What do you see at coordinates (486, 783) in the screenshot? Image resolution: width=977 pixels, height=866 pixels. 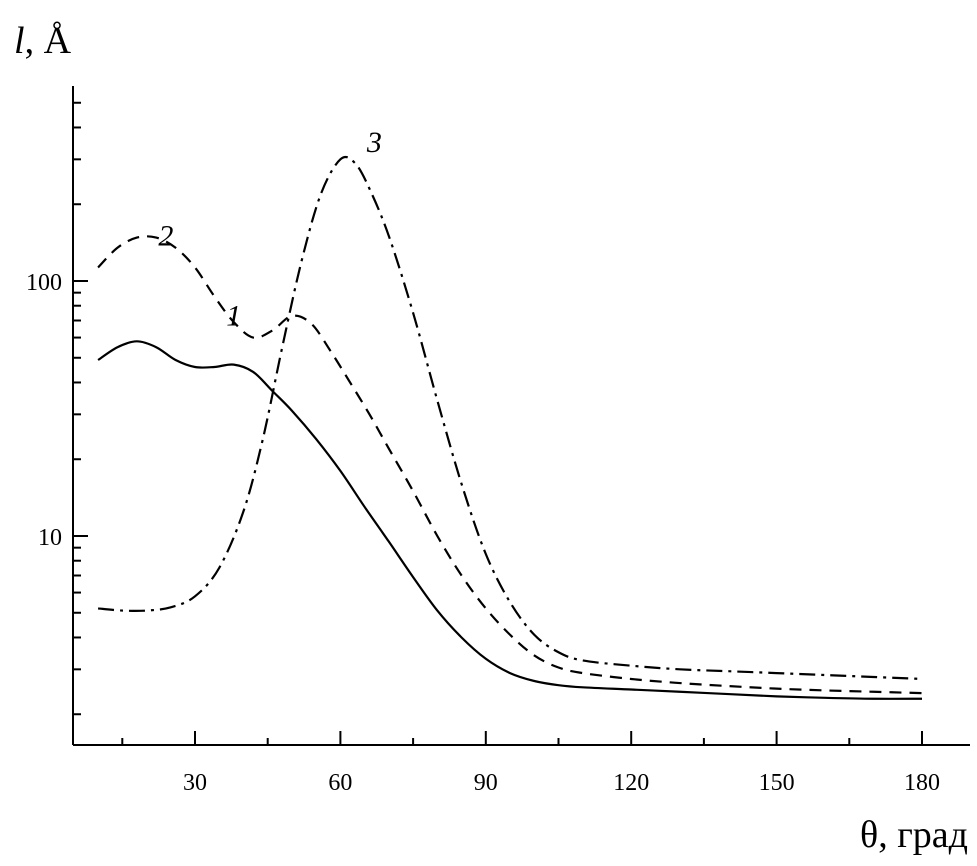 I see `x-tick-label: 90` at bounding box center [486, 783].